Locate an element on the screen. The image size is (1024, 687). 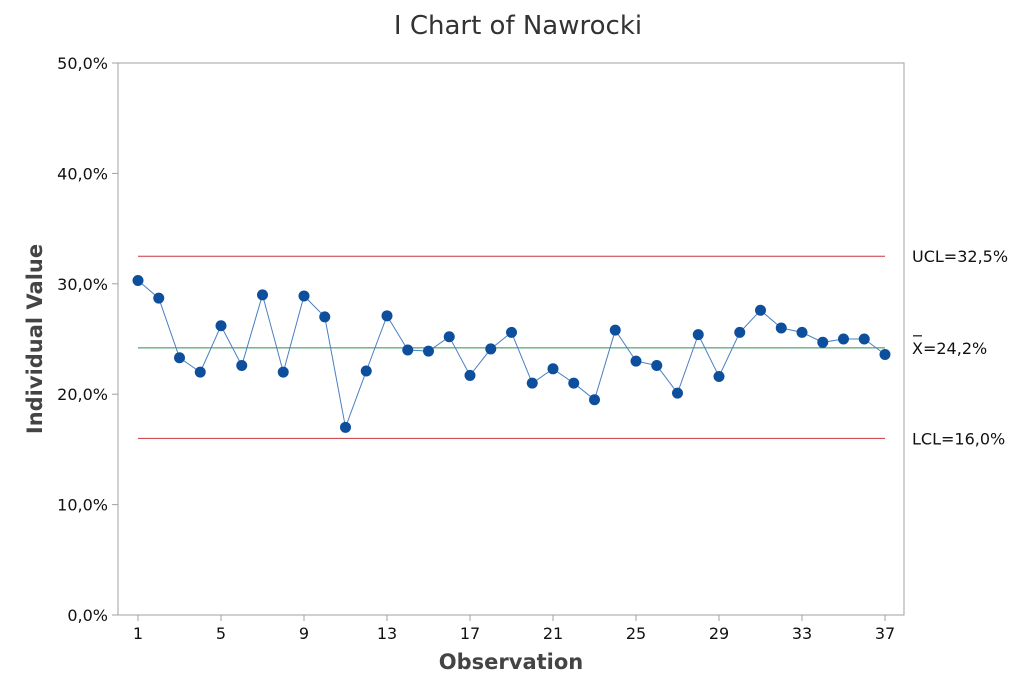
chart-title: I Chart of Nawrocki is located at coordinates (518, 26).